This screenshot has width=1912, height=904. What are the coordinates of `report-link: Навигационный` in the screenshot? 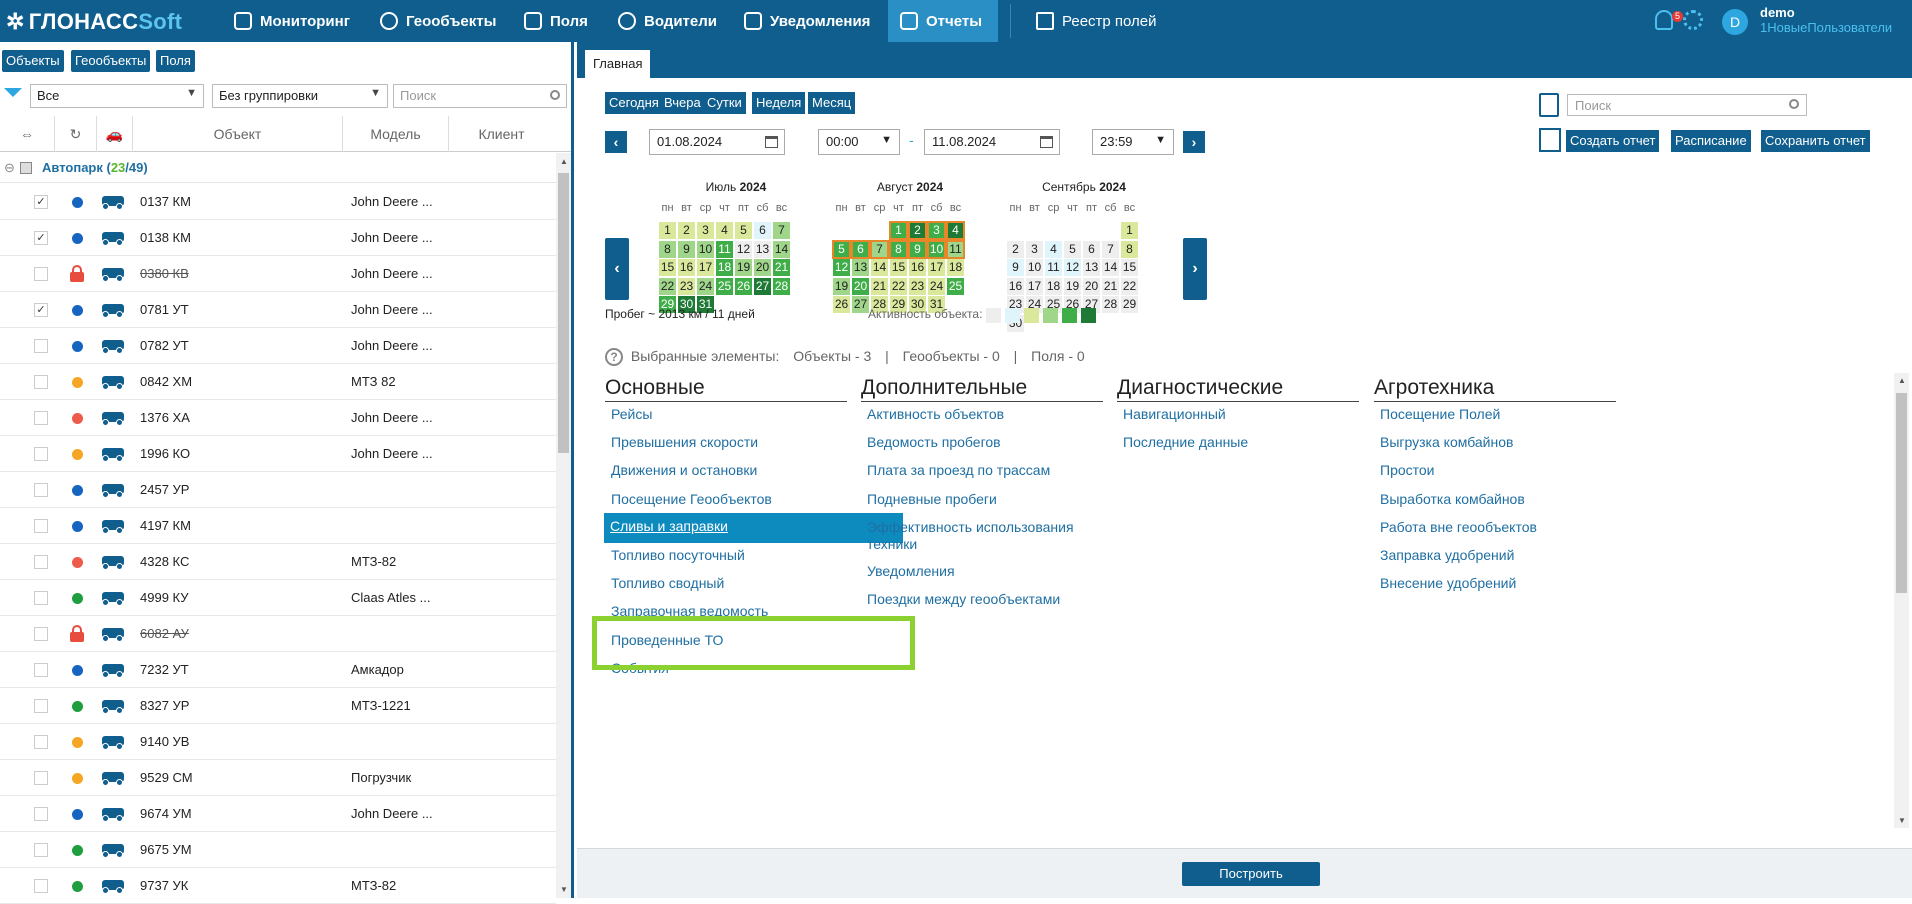 It's located at (1174, 414).